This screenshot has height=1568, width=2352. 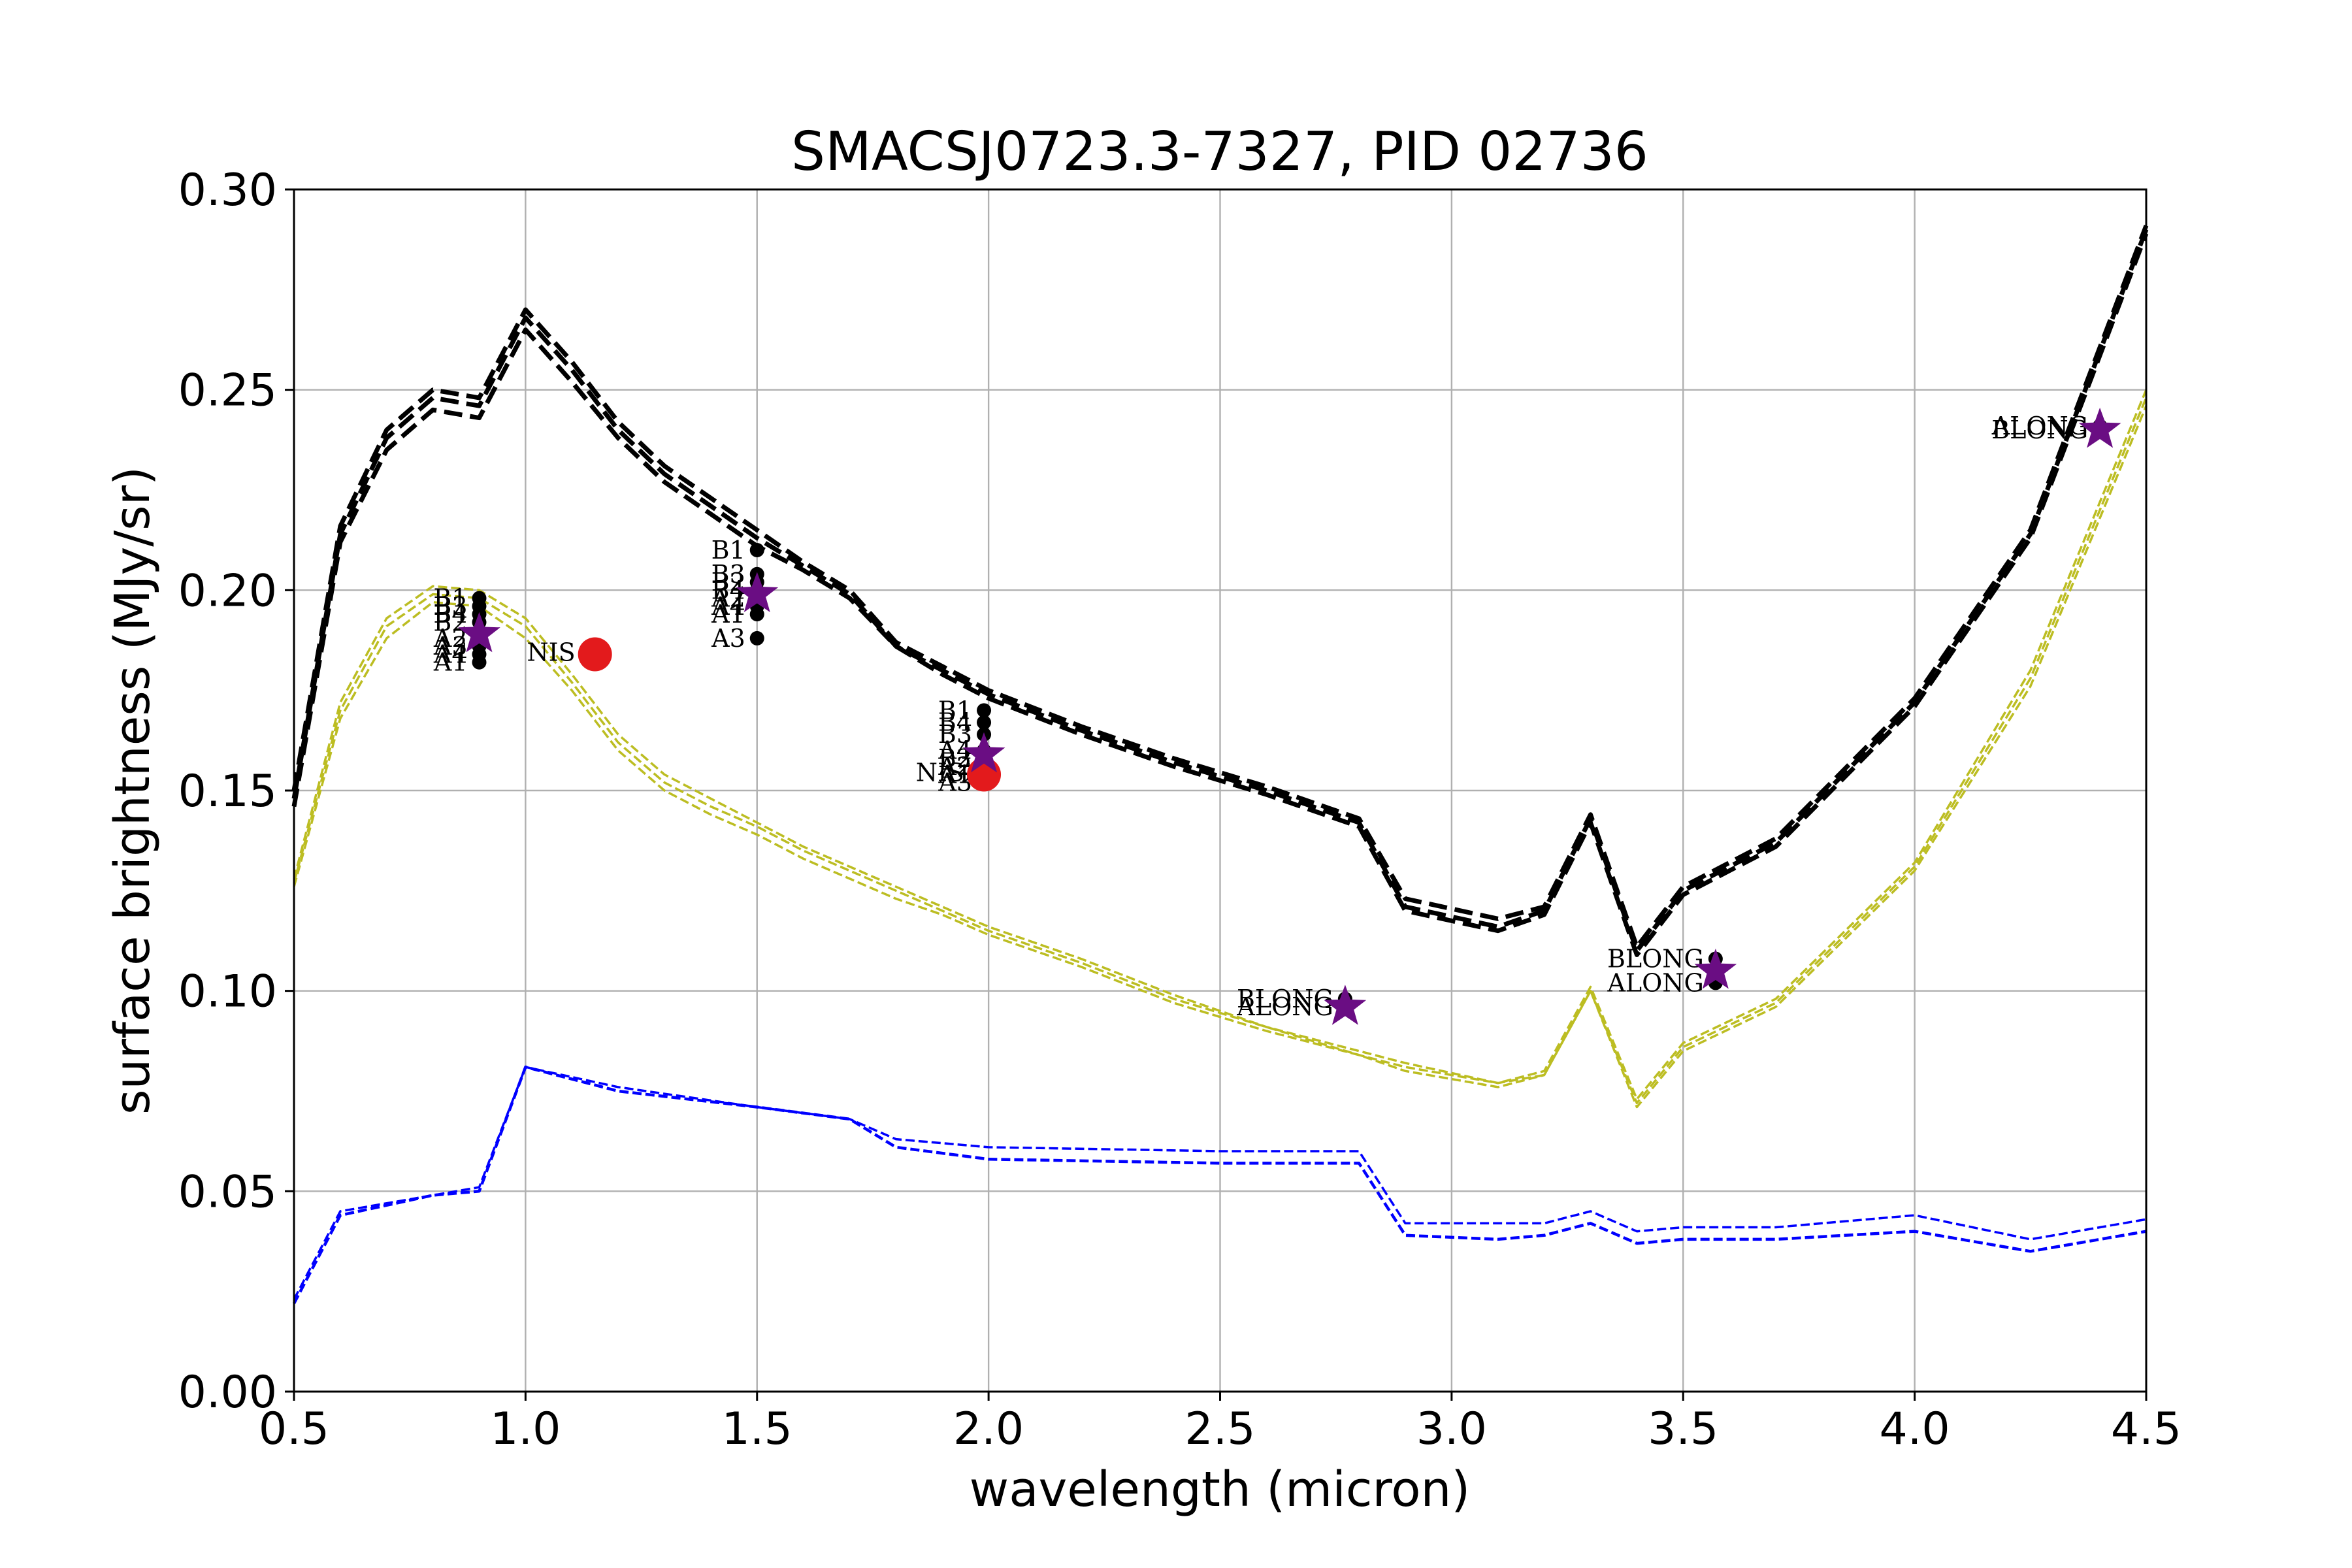 What do you see at coordinates (595, 654) in the screenshot?
I see `nis-point` at bounding box center [595, 654].